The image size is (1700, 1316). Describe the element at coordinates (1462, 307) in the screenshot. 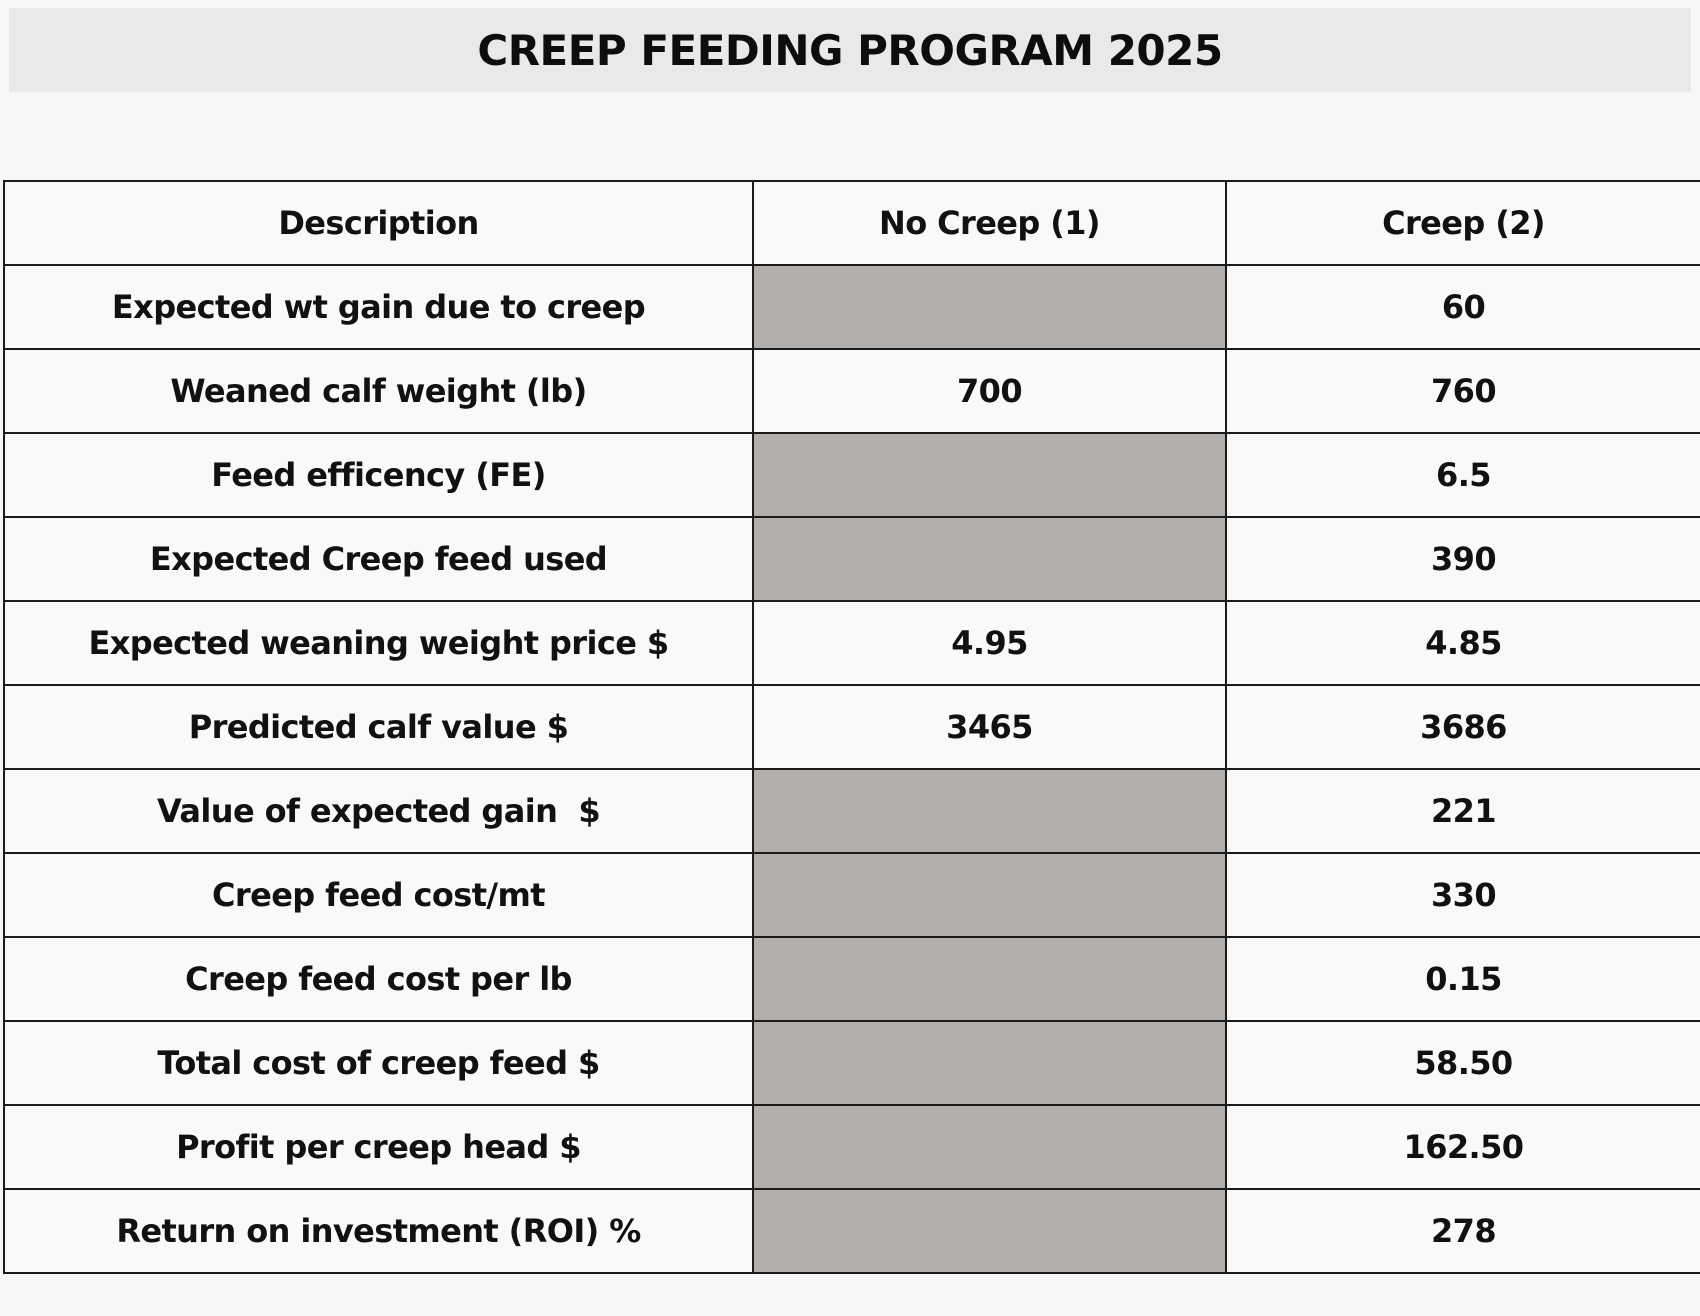

I see `creep-value: 60` at that location.